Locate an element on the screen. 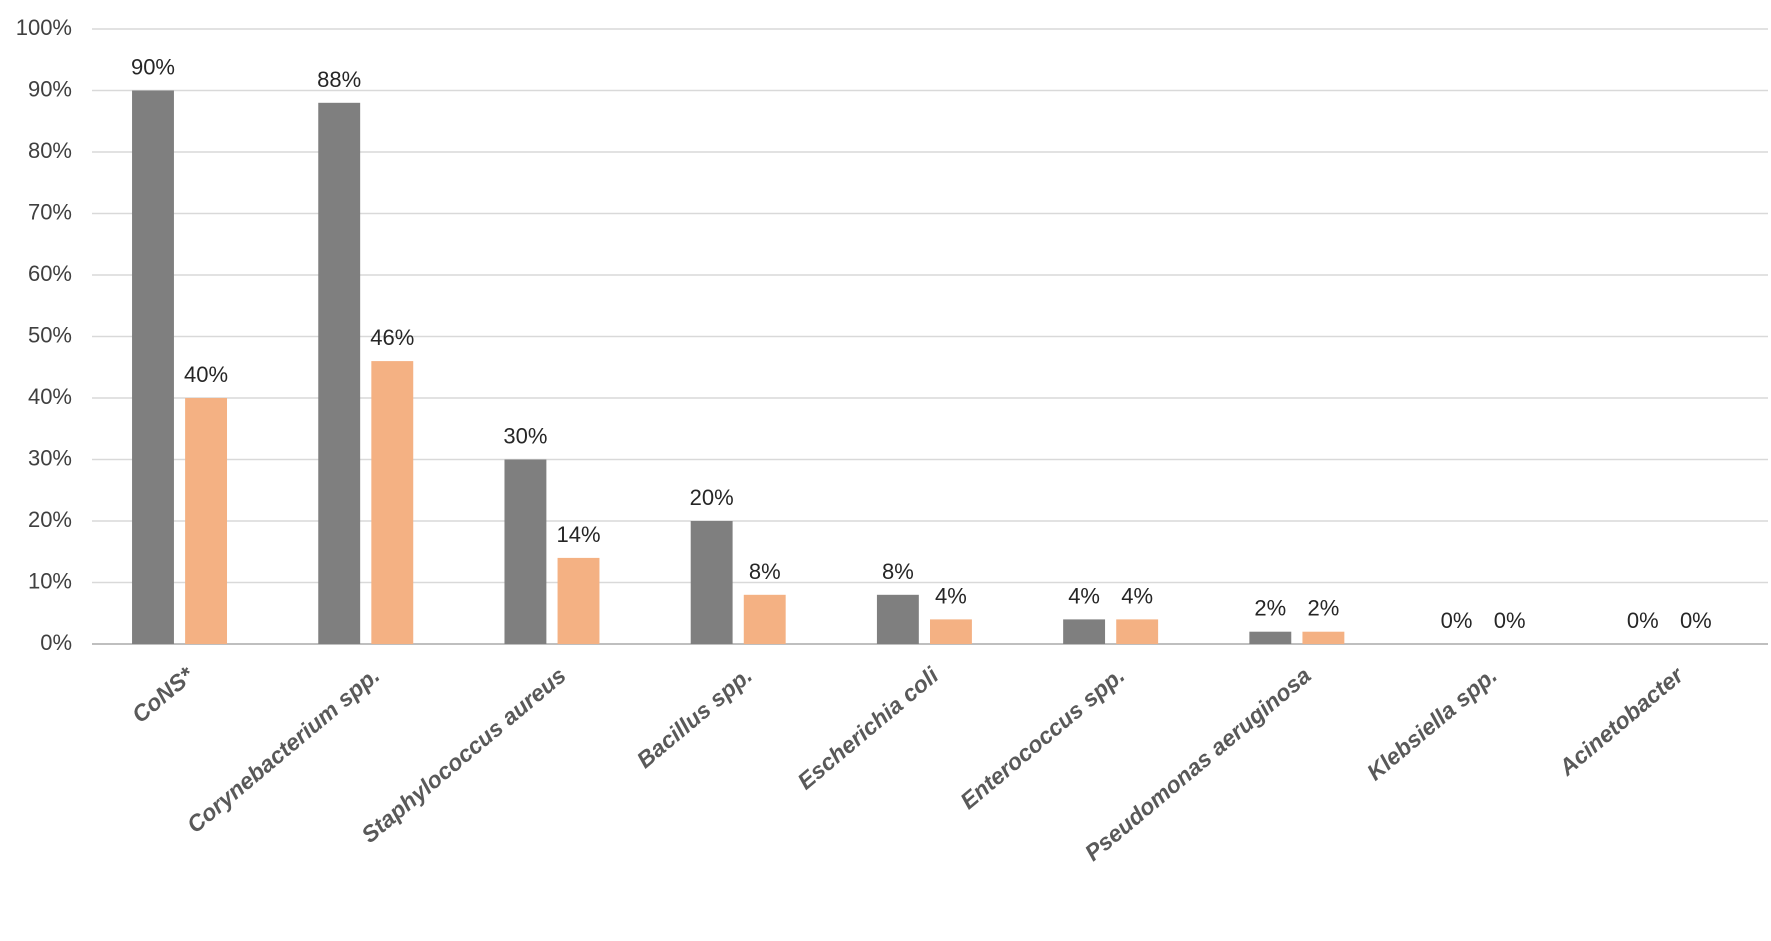  y-tick-label: 0% is located at coordinates (56, 642).